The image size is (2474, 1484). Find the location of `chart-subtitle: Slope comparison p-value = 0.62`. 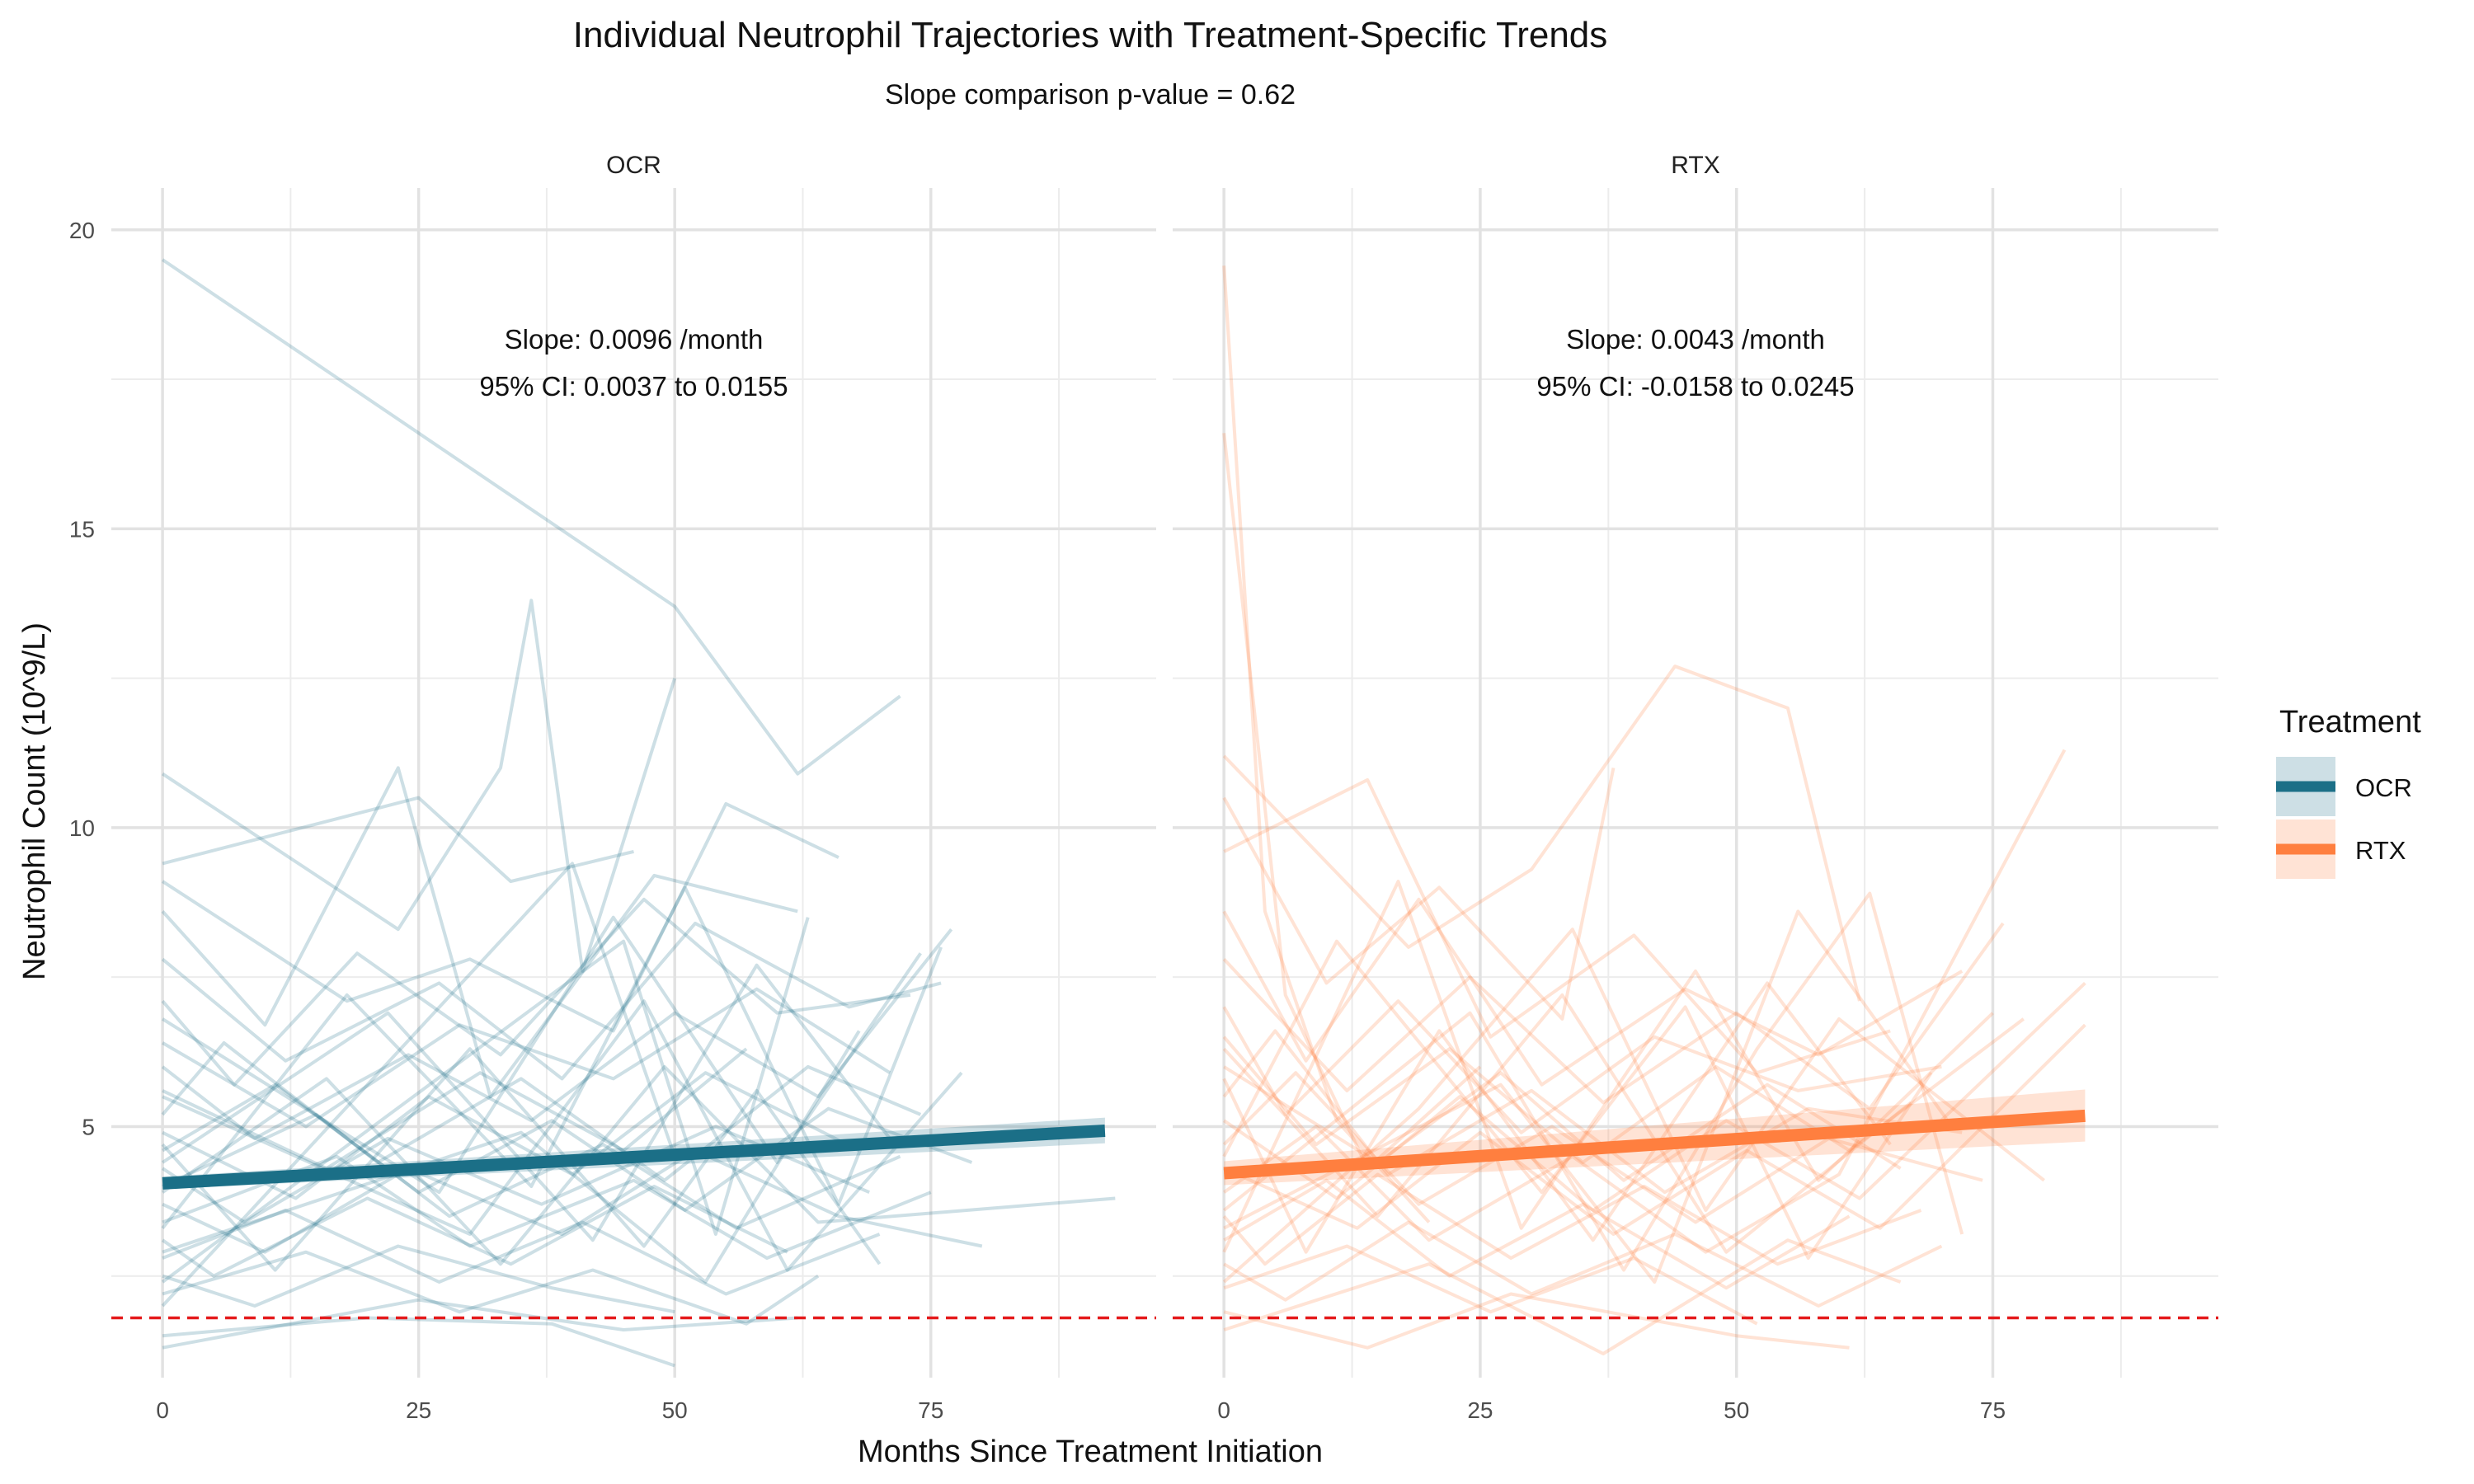

chart-subtitle: Slope comparison p-value = 0.62 is located at coordinates (1090, 94).